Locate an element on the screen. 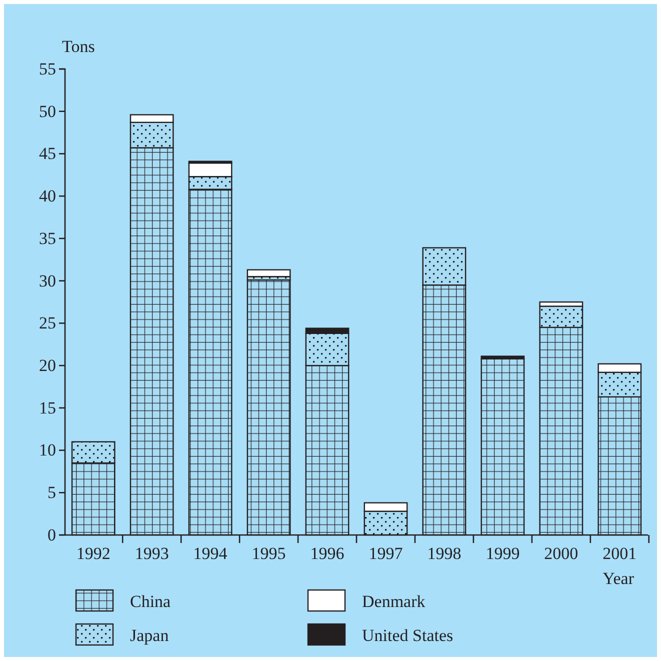 The width and height of the screenshot is (661, 661). x-tick-label: 2001 is located at coordinates (619, 553).